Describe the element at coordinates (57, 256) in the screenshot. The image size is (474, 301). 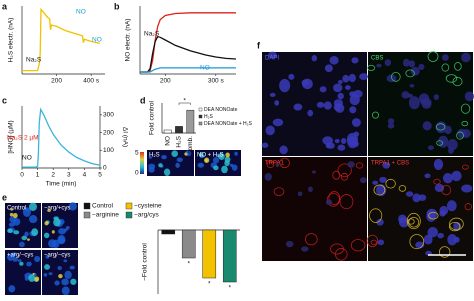
I see `image-label: −arg/−cys` at that location.